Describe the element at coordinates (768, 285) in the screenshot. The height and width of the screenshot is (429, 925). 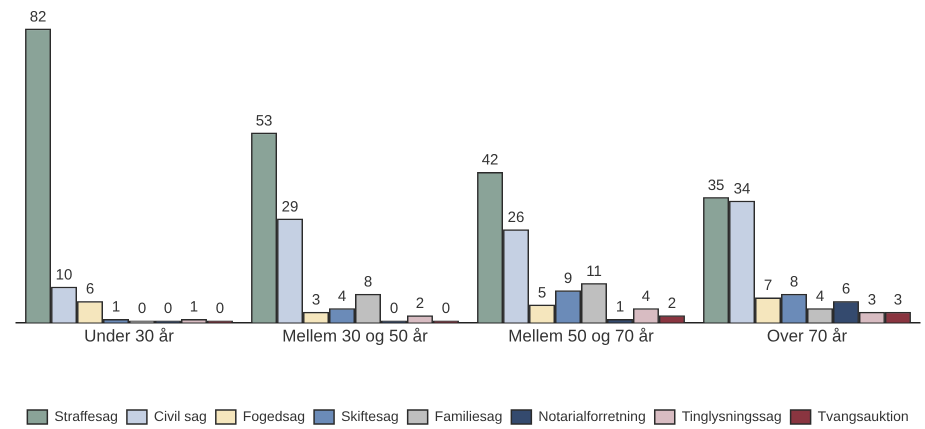
I see `data-label: 7` at that location.